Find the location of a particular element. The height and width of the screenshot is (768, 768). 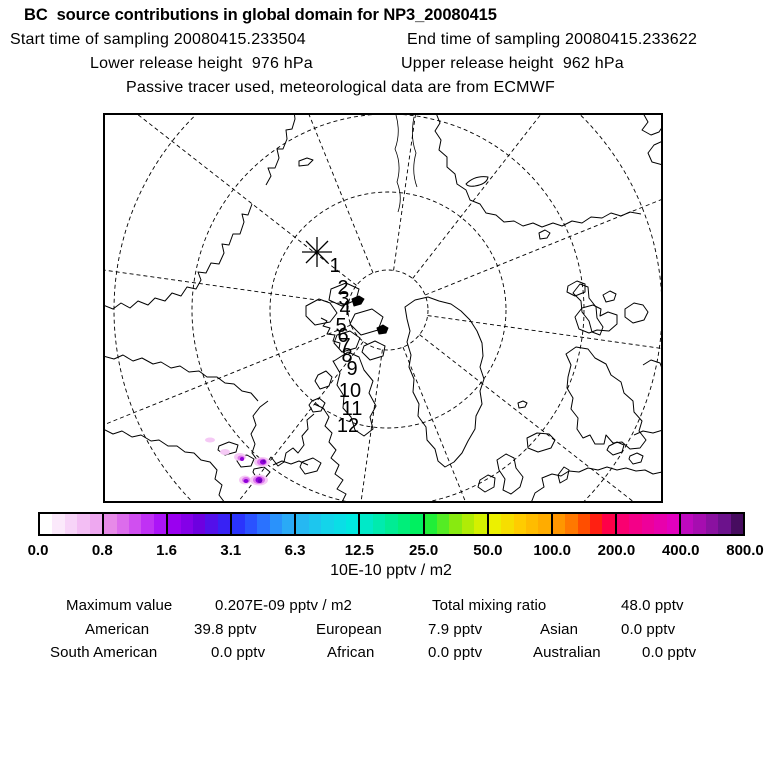

colorbar-tick: 800.0 is located at coordinates (745, 550).